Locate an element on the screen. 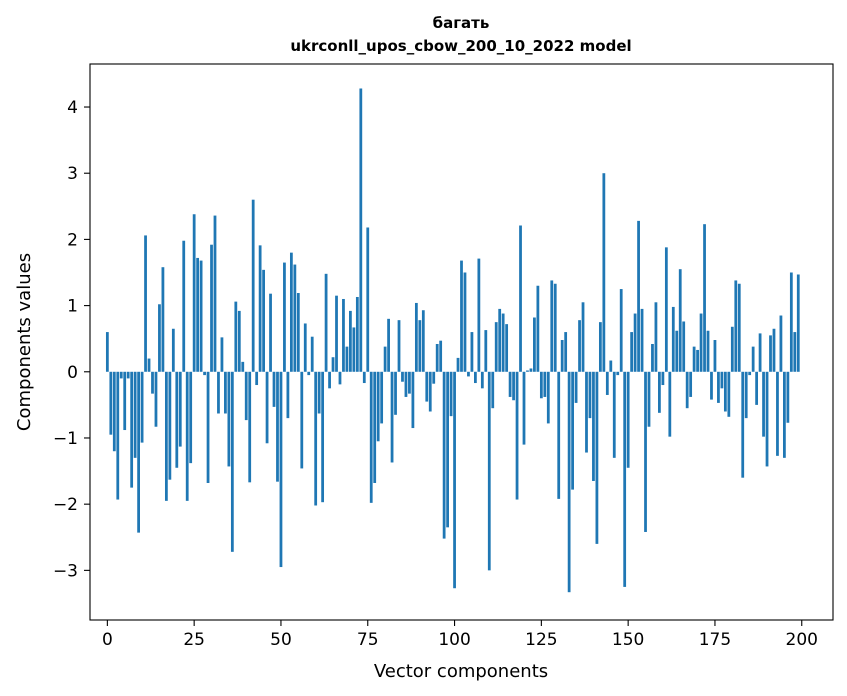 Image resolution: width=847 pixels, height=696 pixels. y-tick-label: 3 is located at coordinates (72, 174).